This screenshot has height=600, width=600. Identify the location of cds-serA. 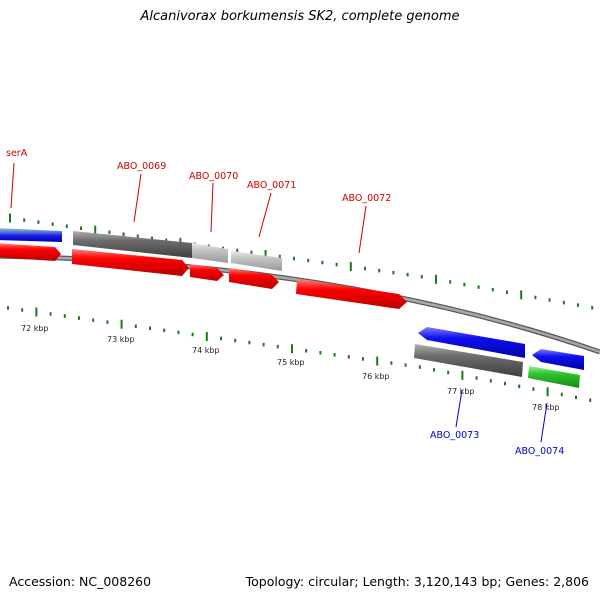
(30, 252).